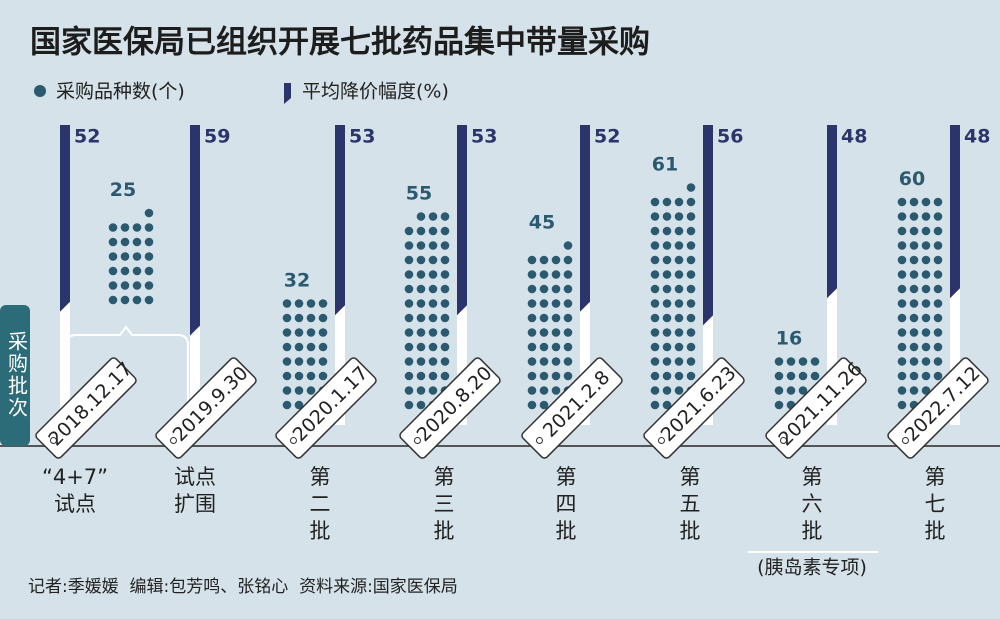 Image resolution: width=1000 pixels, height=619 pixels. I want to click on dot-value: 32, so click(297, 281).